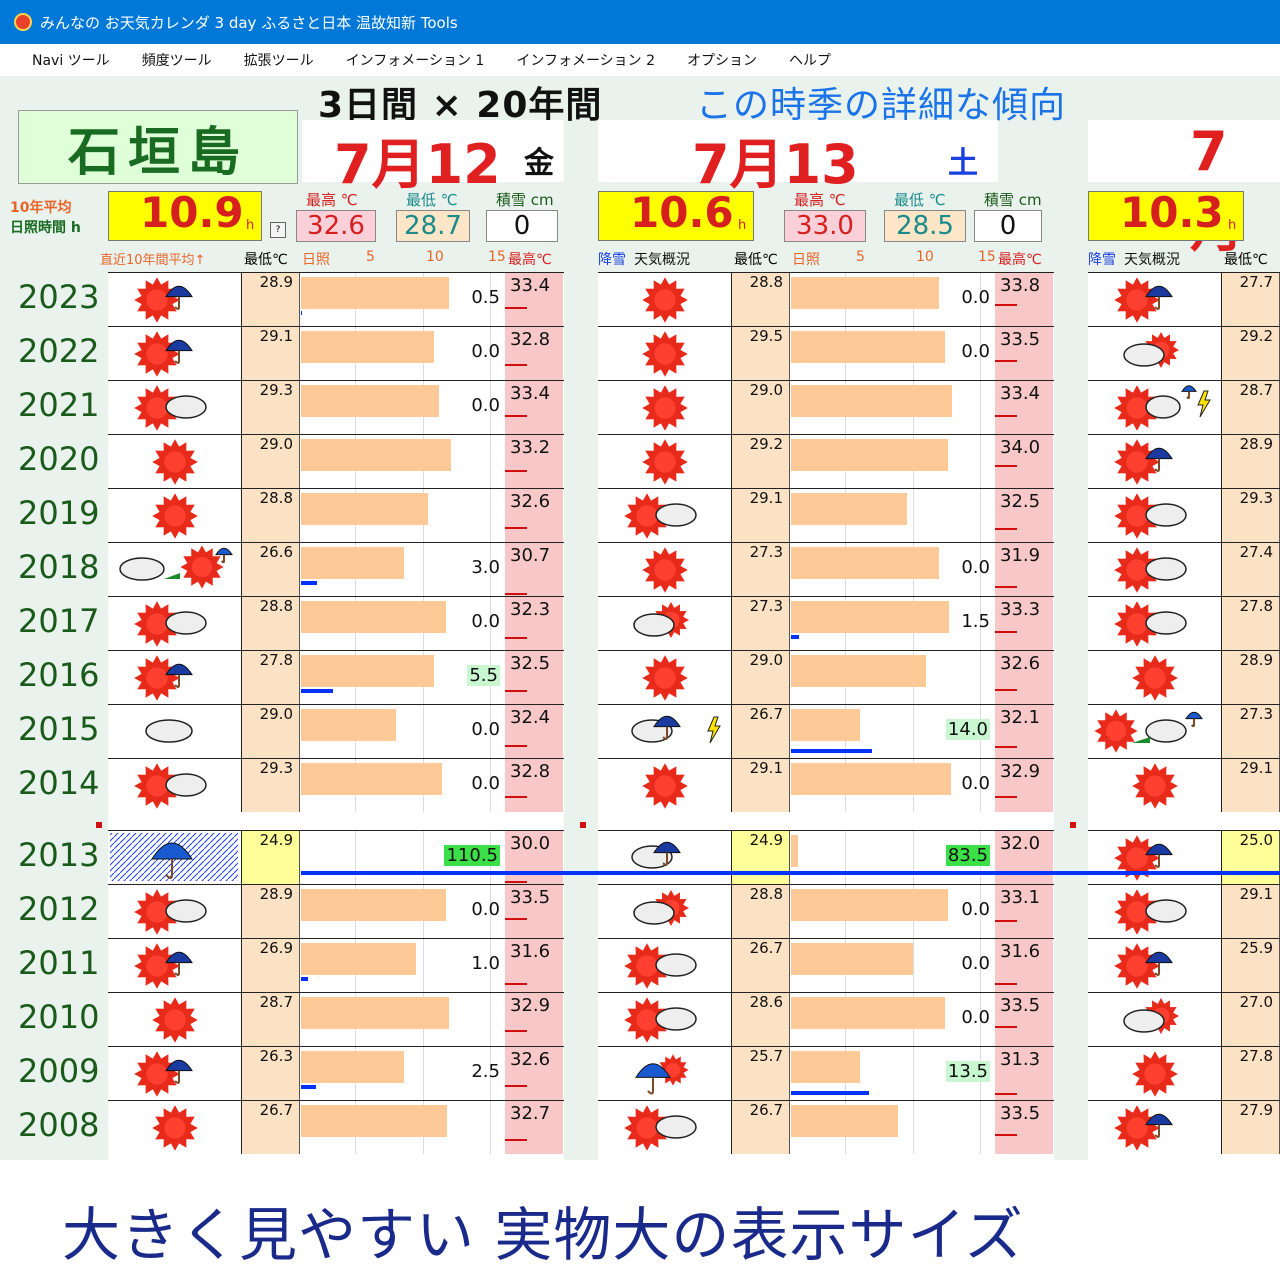 Image resolution: width=1280 pixels, height=1280 pixels. Describe the element at coordinates (278, 61) in the screenshot. I see `menu-extension-tools: 拡張ツール` at that location.